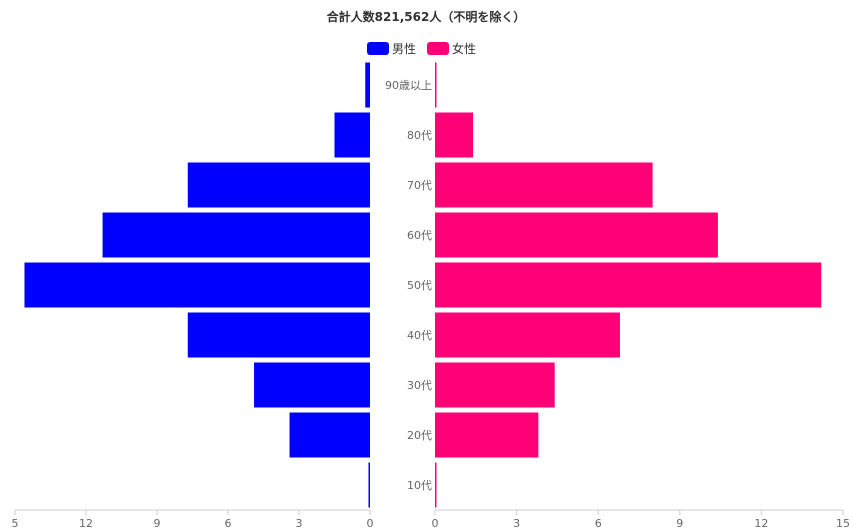 Image resolution: width=853 pixels, height=530 pixels. What do you see at coordinates (312, 385) in the screenshot?
I see `bar-male-30代` at bounding box center [312, 385].